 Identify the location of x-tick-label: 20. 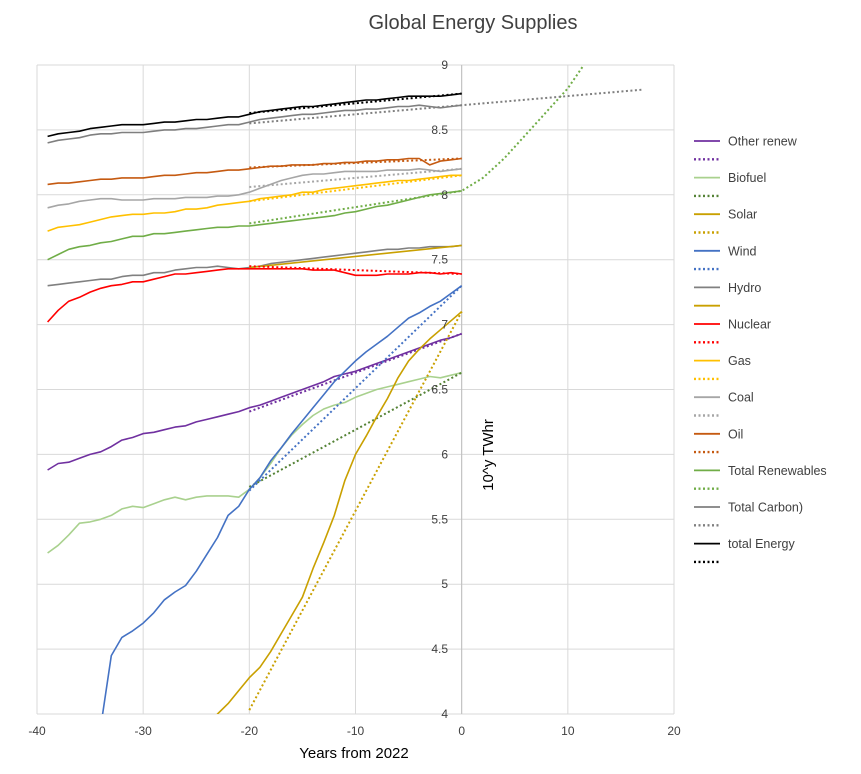
(674, 731).